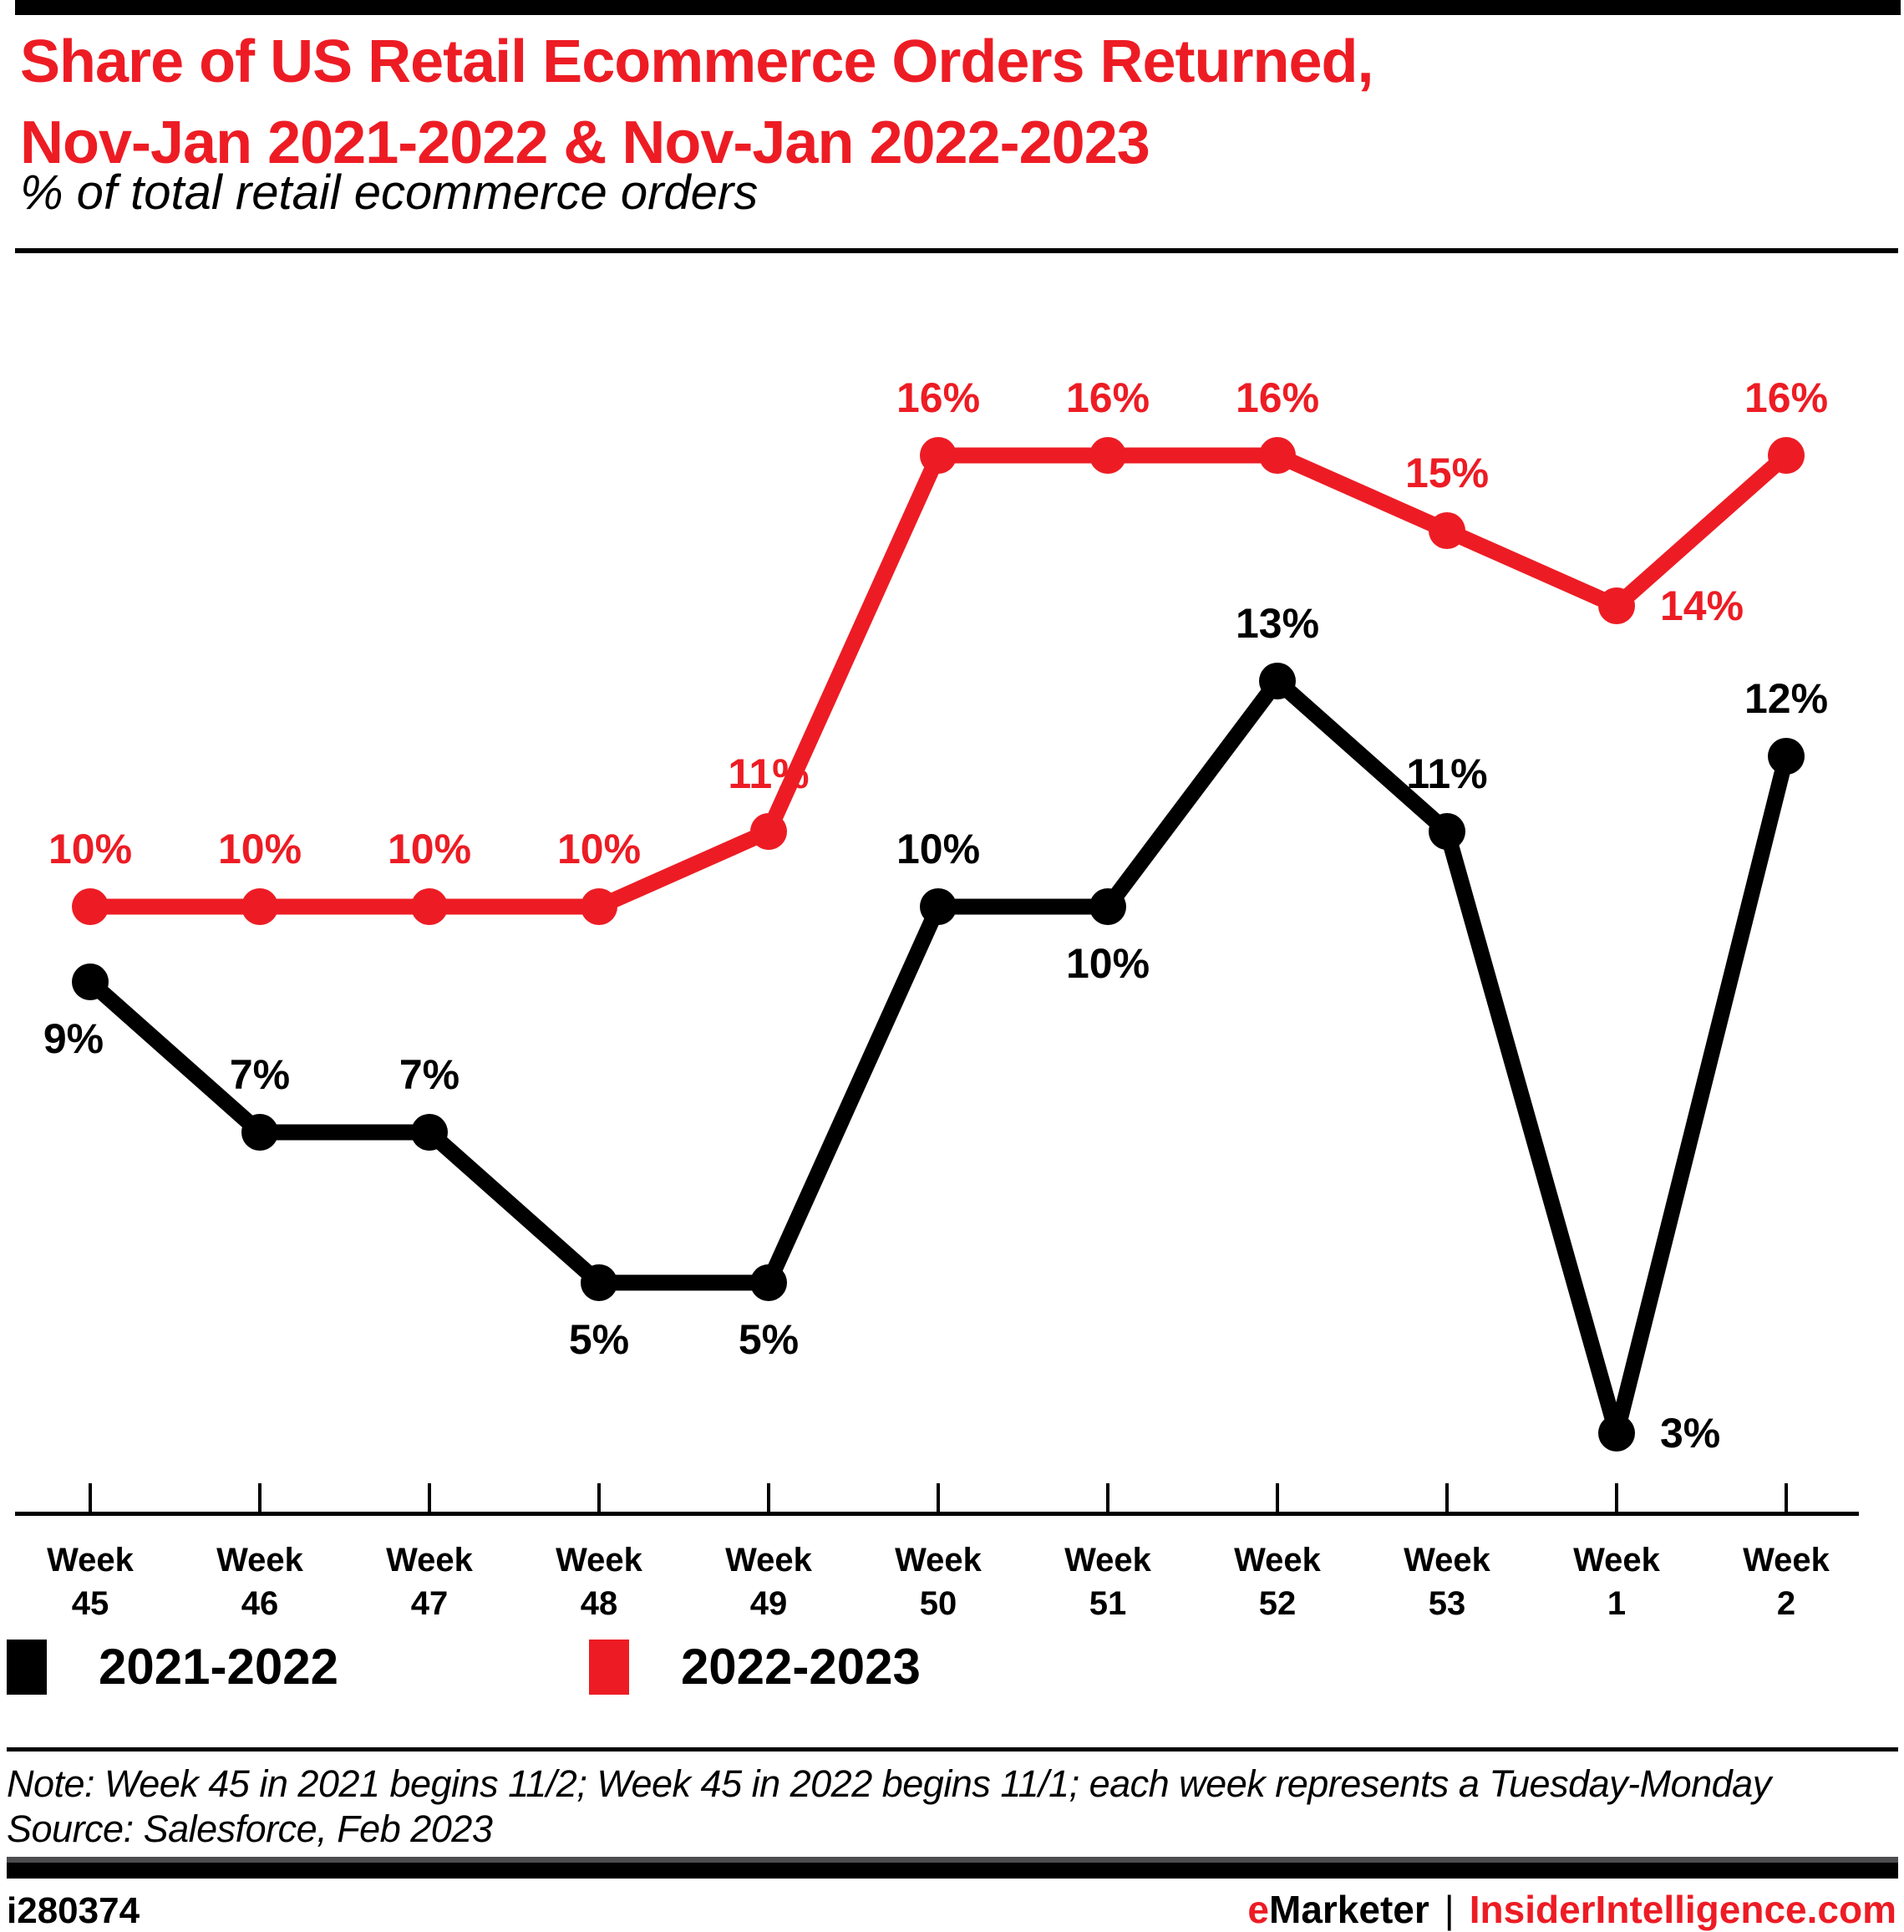  What do you see at coordinates (259, 1132) in the screenshot?
I see `data-point-2021-2022-Week 46` at bounding box center [259, 1132].